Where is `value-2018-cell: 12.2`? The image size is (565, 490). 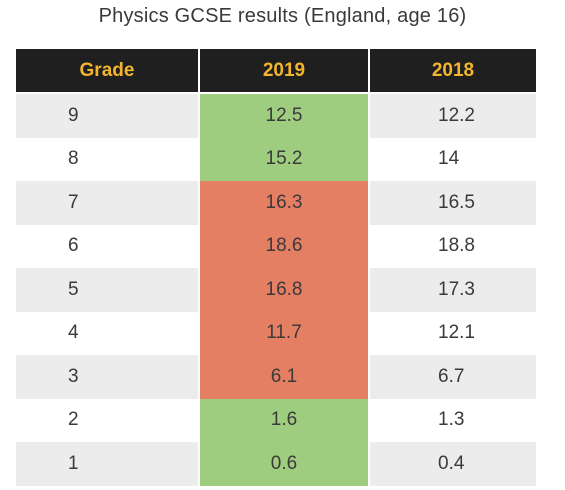
value-2018-cell: 12.2 is located at coordinates (453, 116).